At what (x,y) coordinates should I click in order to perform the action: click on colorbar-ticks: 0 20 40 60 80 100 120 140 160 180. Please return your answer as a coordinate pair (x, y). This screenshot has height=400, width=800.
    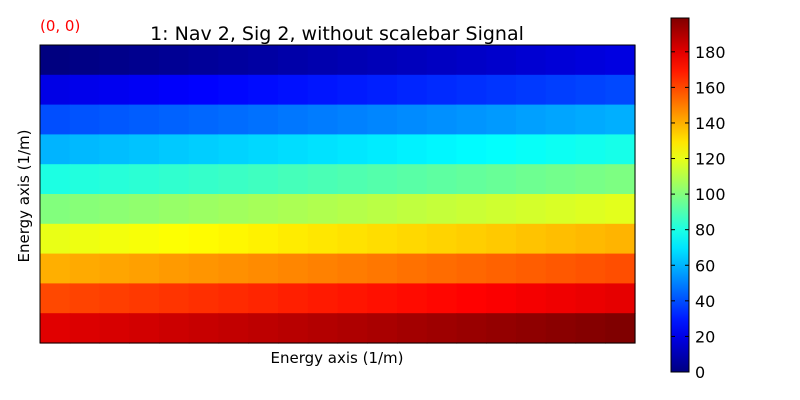
    Looking at the image, I should click on (698, 212).